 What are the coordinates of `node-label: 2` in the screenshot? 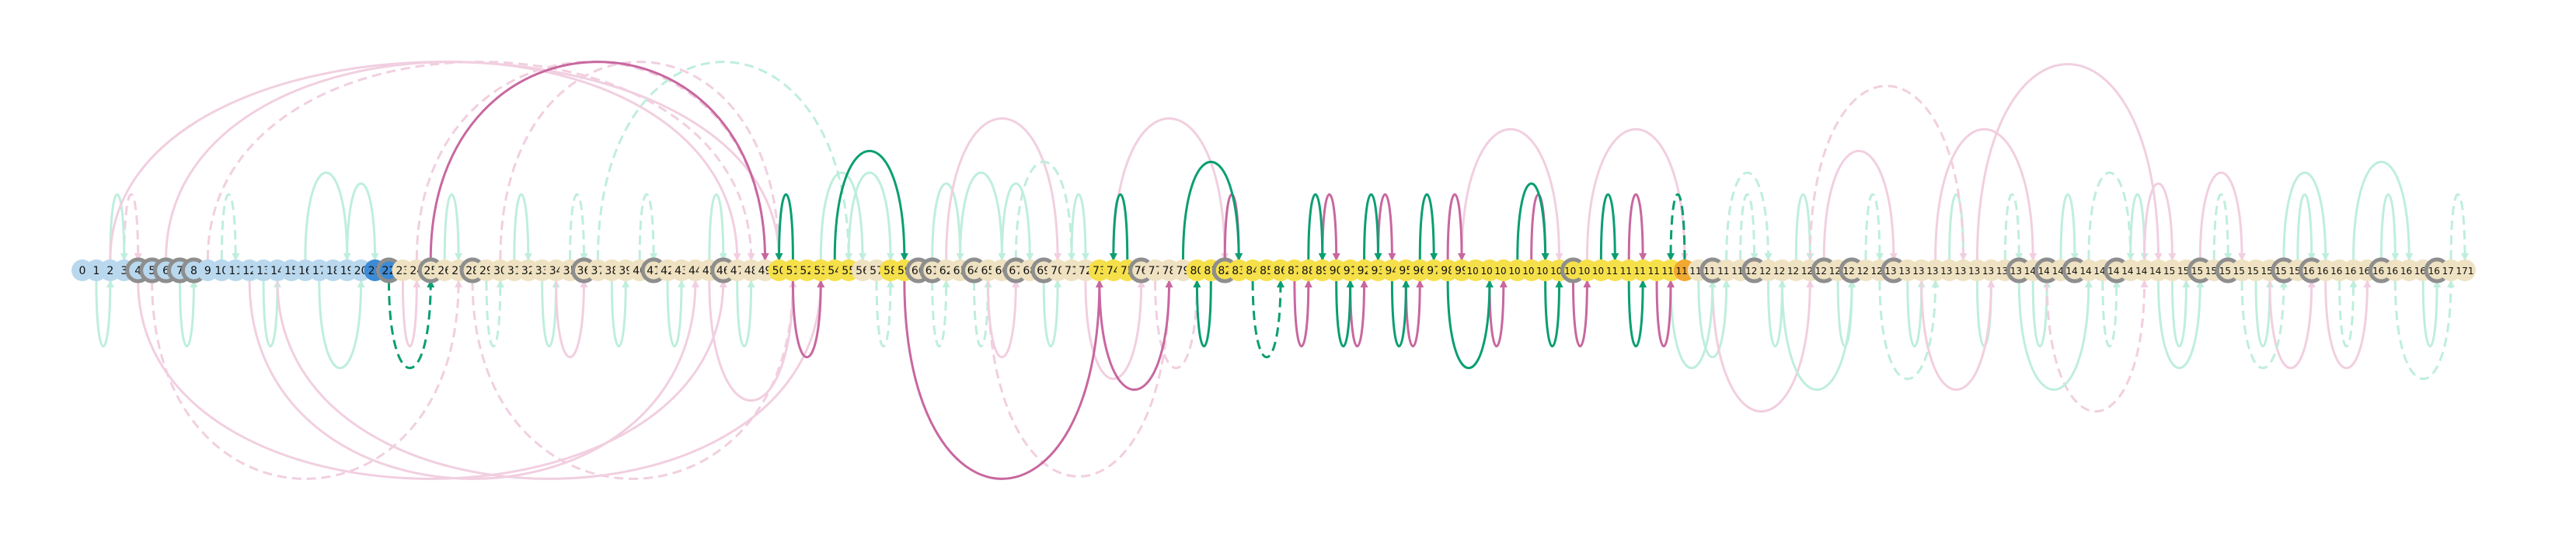 It's located at (109, 271).